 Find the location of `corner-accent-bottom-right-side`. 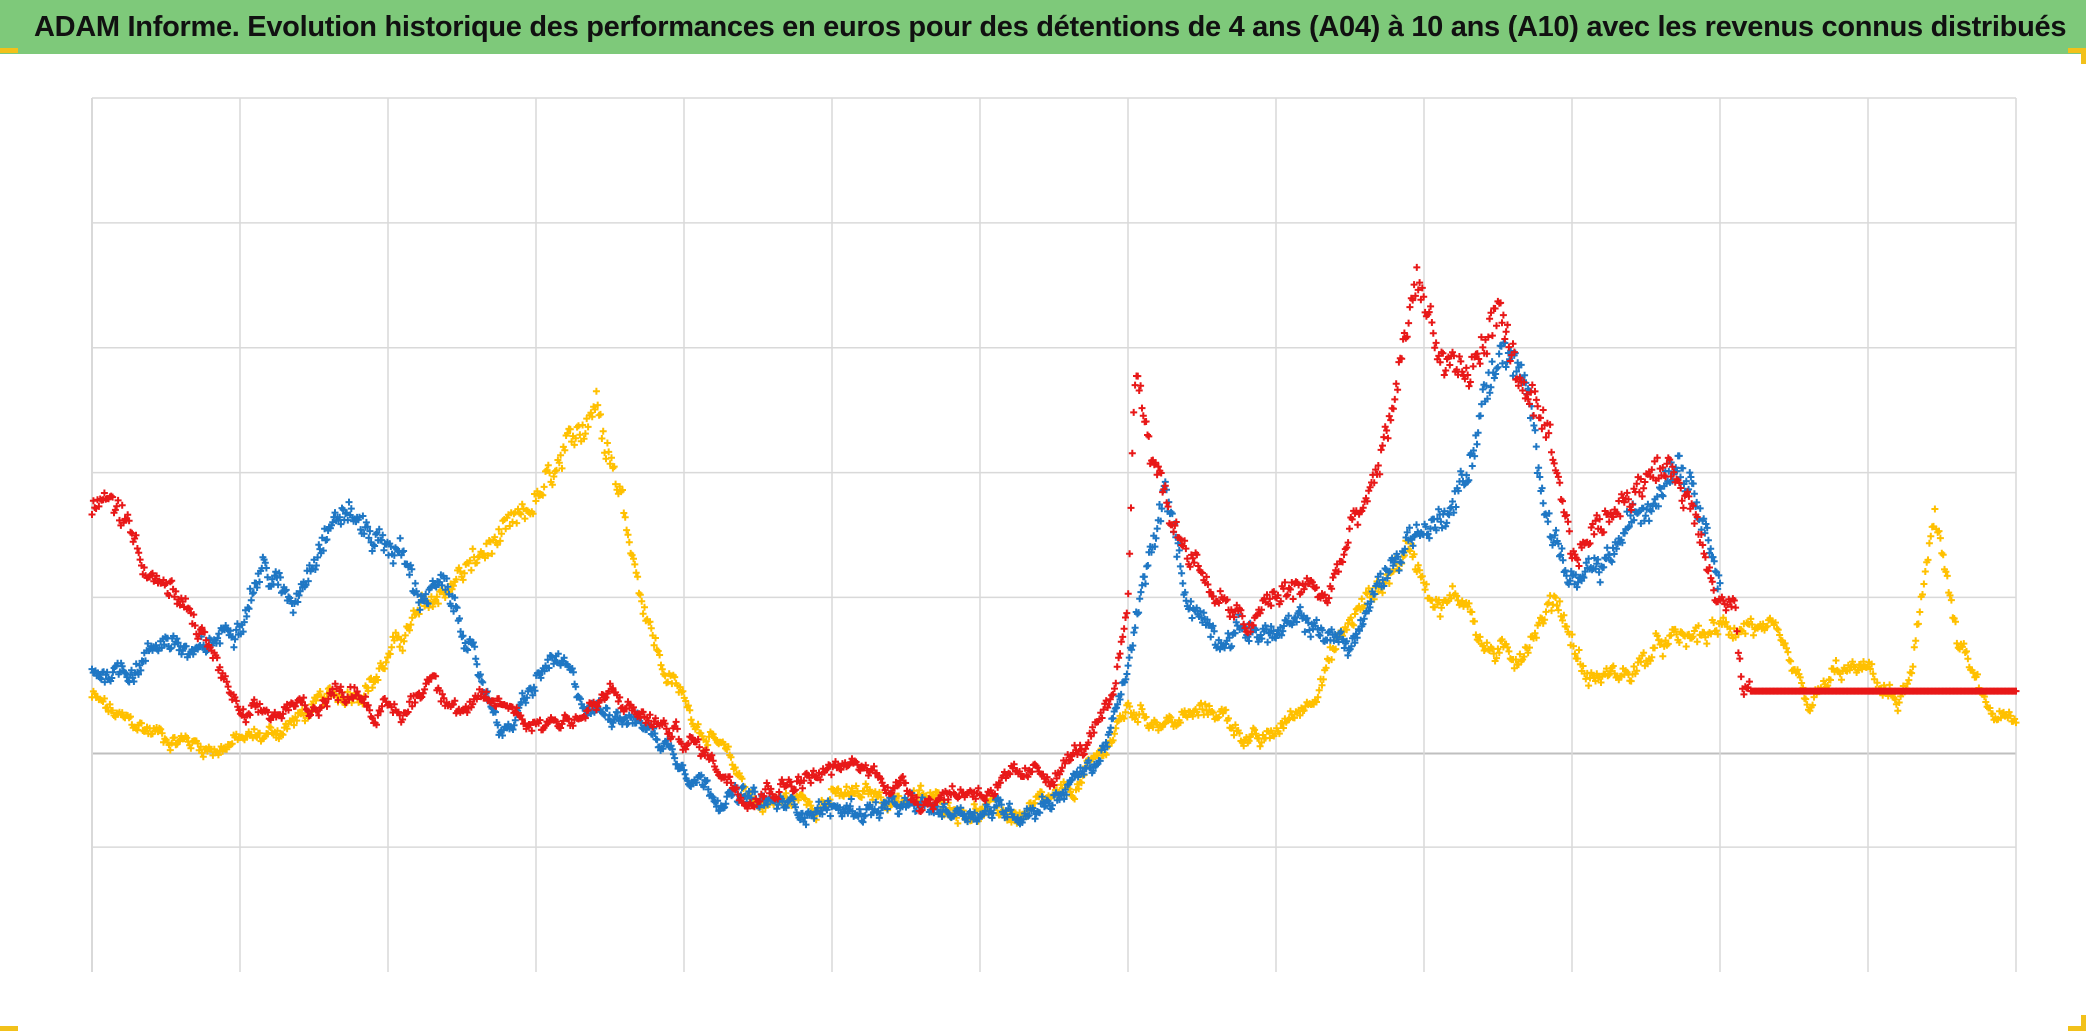

corner-accent-bottom-right-side is located at coordinates (2083, 1023).